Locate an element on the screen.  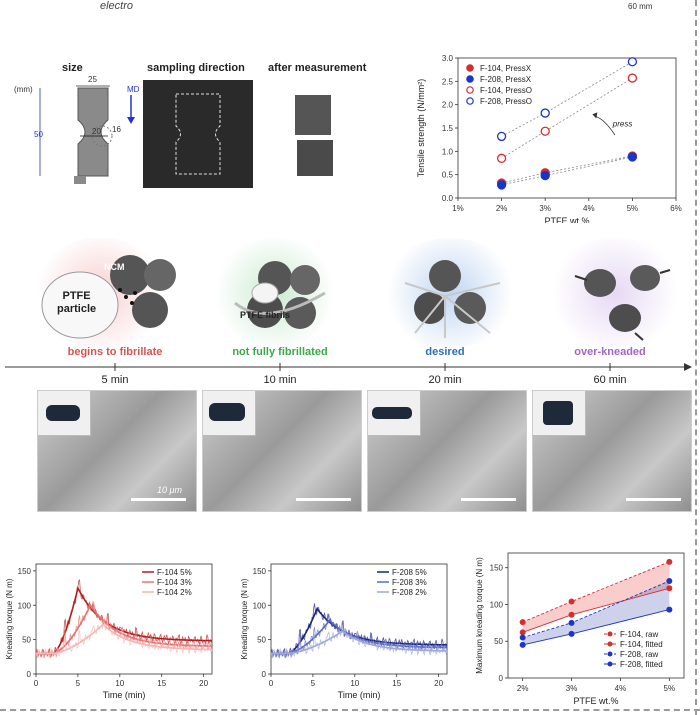
stage3-schematic is located at coordinates (452, 299).